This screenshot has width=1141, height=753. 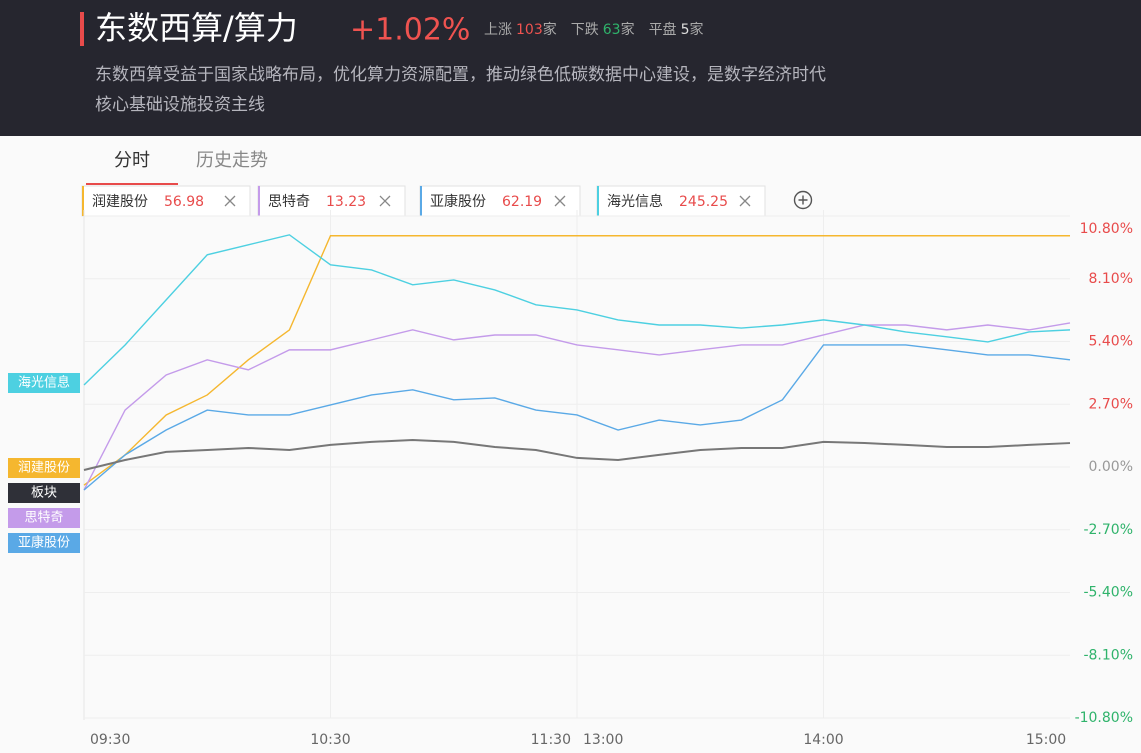 What do you see at coordinates (180, 105) in the screenshot?
I see `description: 核心基础设施投资主线` at bounding box center [180, 105].